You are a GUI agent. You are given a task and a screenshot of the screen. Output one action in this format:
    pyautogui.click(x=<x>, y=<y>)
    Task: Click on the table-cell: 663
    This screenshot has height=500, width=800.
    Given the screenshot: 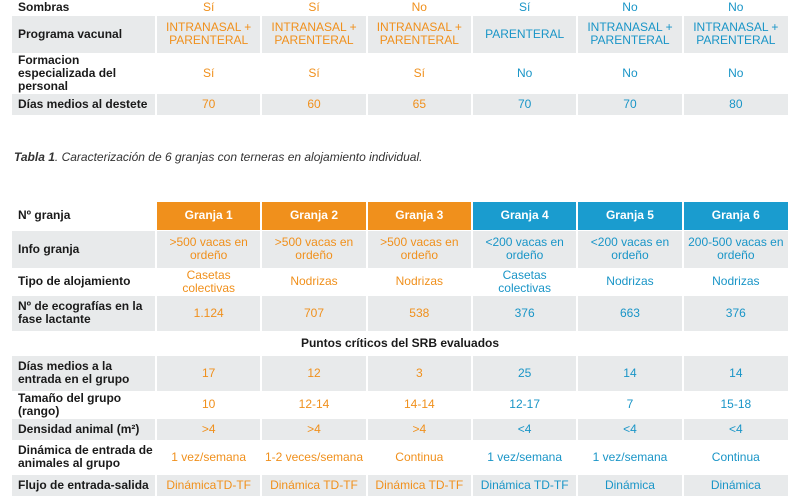 What is the action you would take?
    pyautogui.click(x=629, y=313)
    